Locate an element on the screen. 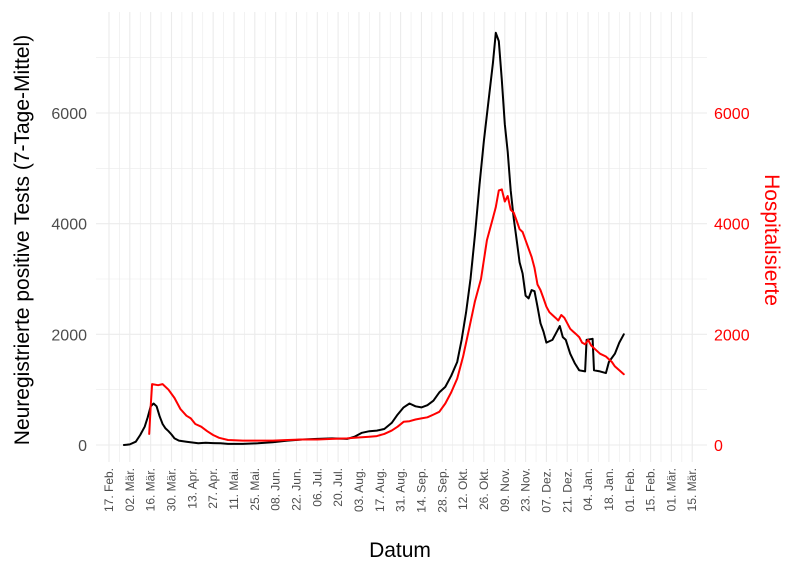  x-tick-label: 12. Okt. is located at coordinates (463, 489).